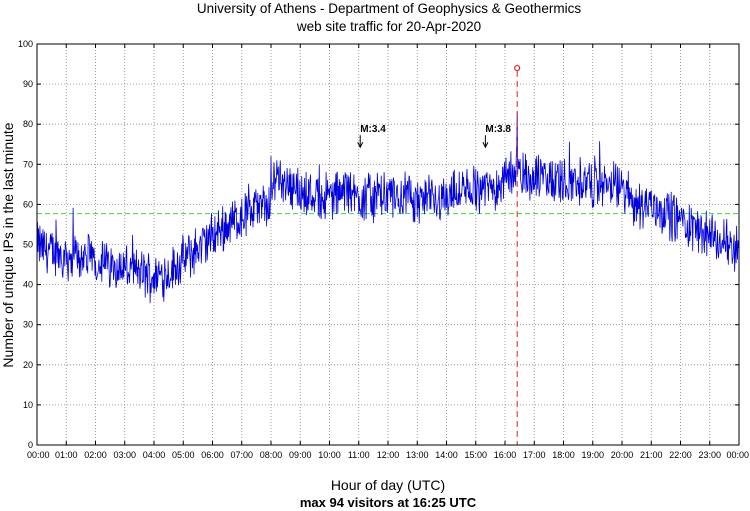 Image resolution: width=750 pixels, height=511 pixels. Describe the element at coordinates (30, 445) in the screenshot. I see `y-tick-label: 0` at that location.